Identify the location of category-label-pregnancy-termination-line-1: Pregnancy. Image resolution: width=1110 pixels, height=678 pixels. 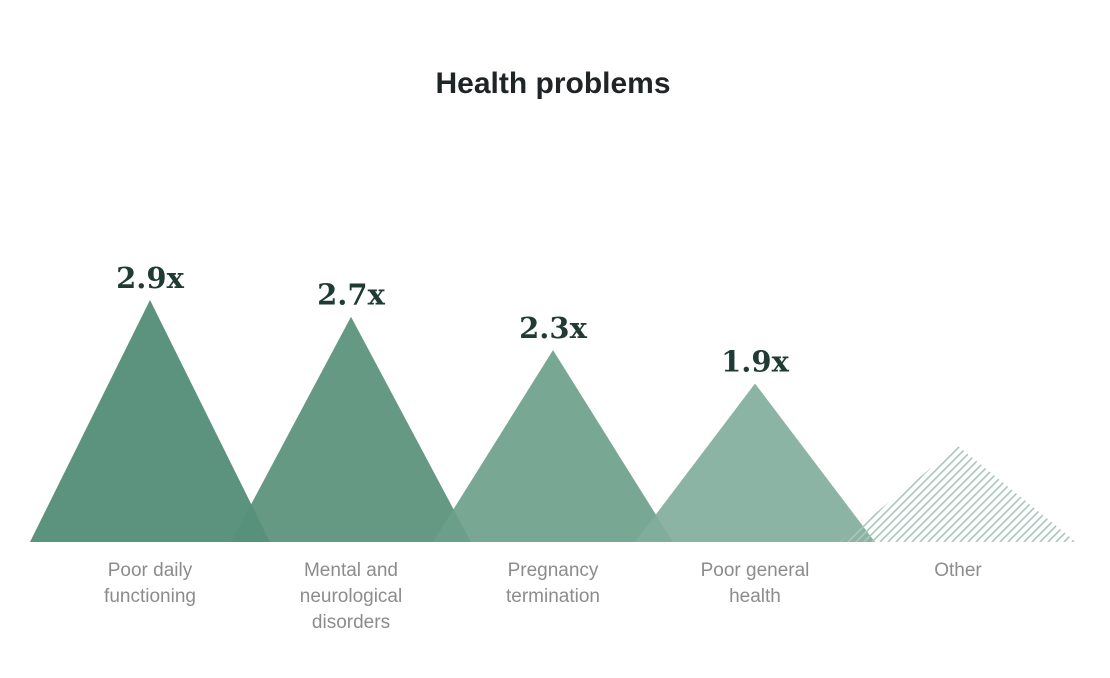
(553, 570).